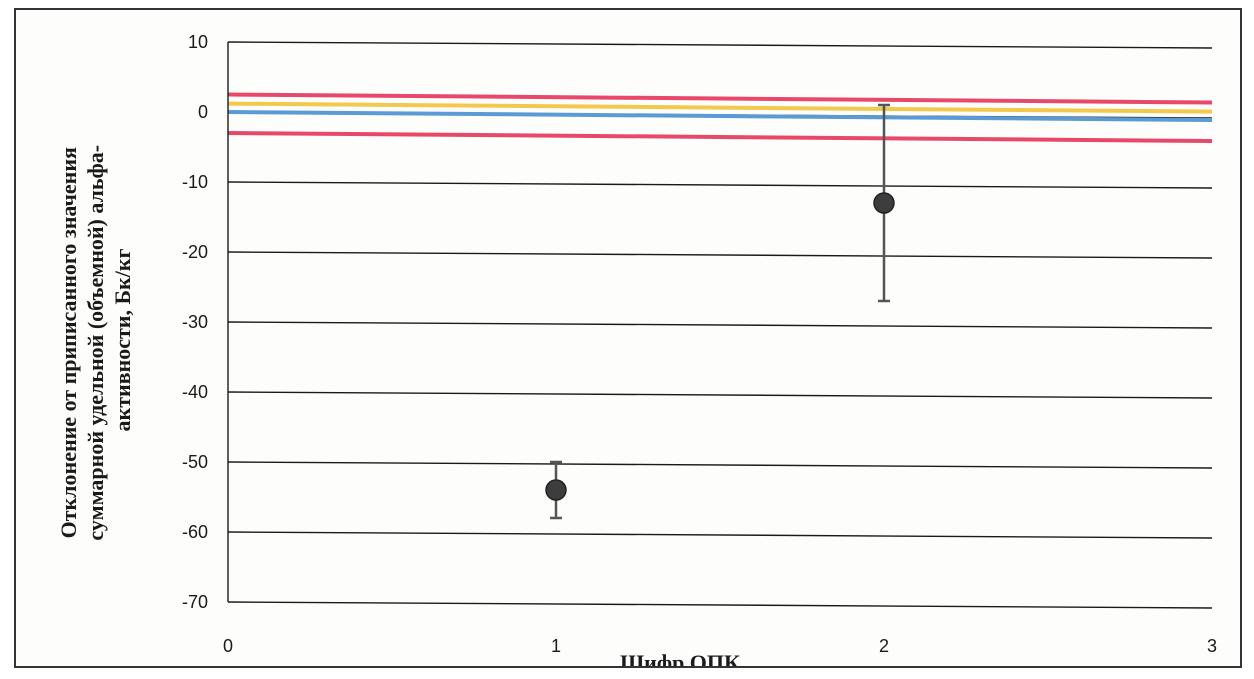  What do you see at coordinates (228, 646) in the screenshot?
I see `x-tick-label: 0` at bounding box center [228, 646].